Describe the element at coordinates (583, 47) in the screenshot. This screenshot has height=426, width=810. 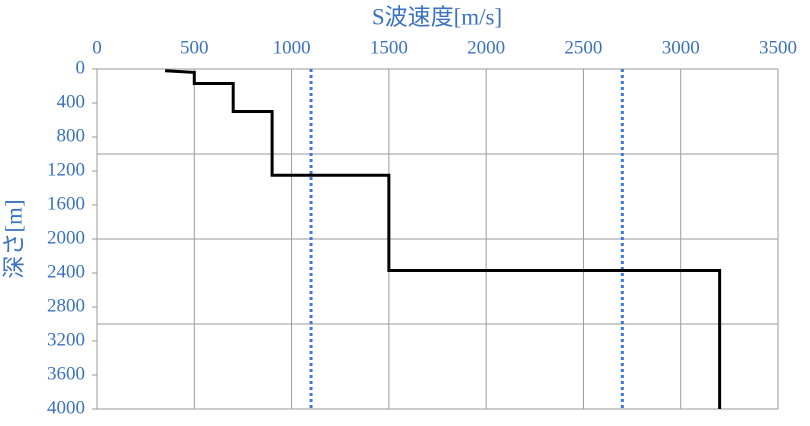
I see `x-tick-label: 2500` at that location.